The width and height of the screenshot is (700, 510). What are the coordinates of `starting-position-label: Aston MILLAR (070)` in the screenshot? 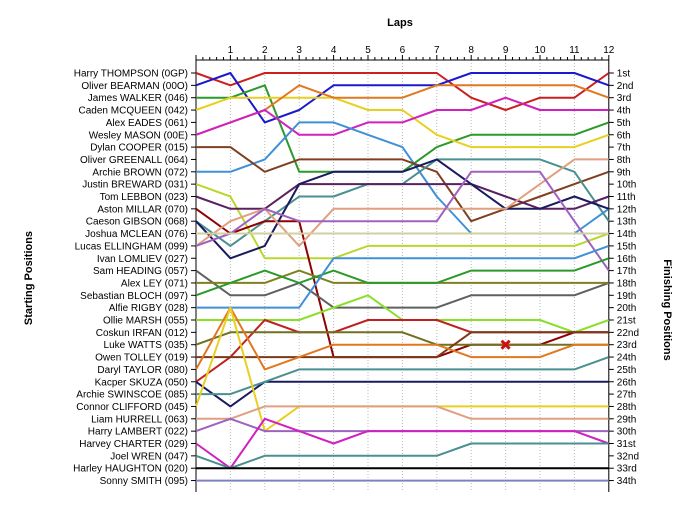 It's located at (142, 209).